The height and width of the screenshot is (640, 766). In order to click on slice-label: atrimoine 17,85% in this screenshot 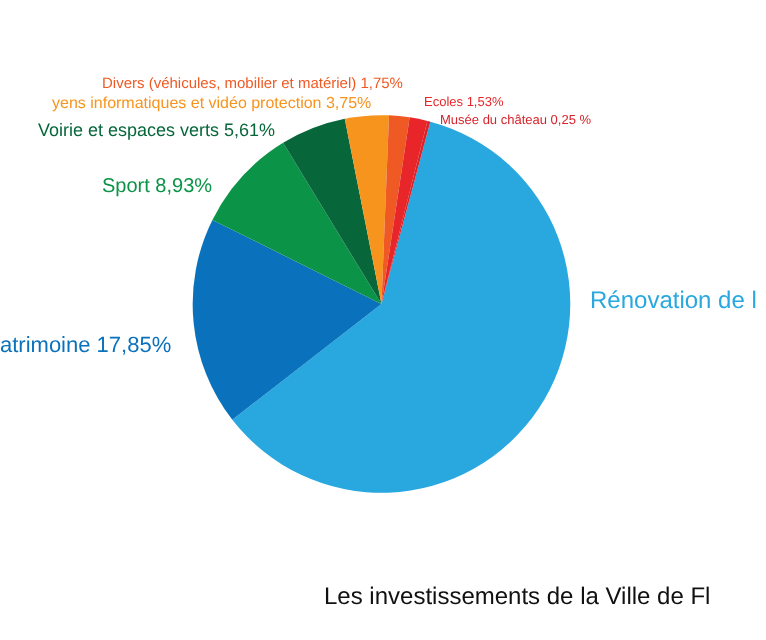, I will do `click(86, 346)`.